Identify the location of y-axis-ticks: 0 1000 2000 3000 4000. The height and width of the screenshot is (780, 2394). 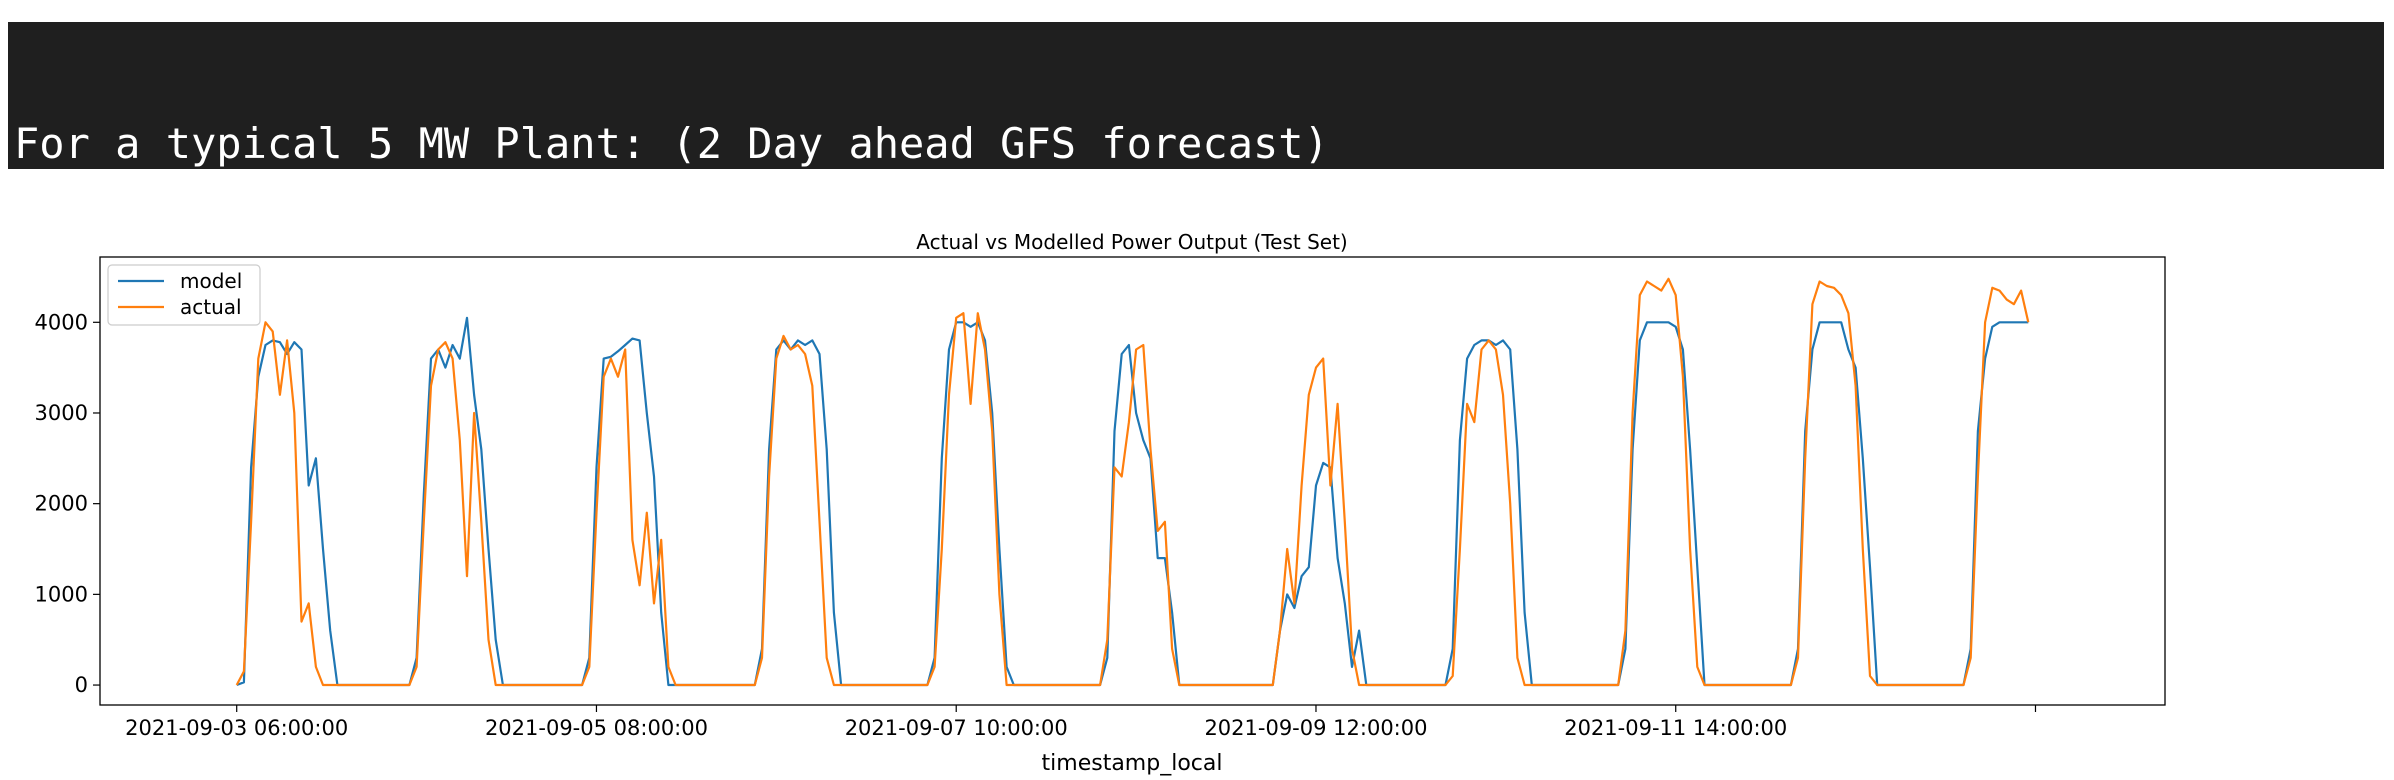
(67, 503).